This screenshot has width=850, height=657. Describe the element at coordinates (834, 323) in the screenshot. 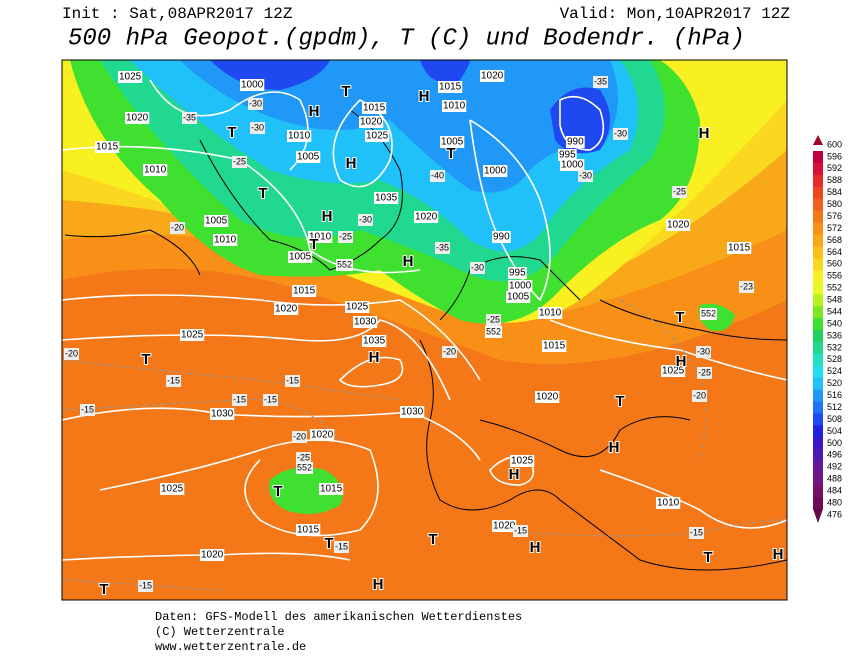

I see `scale-label: 540` at that location.